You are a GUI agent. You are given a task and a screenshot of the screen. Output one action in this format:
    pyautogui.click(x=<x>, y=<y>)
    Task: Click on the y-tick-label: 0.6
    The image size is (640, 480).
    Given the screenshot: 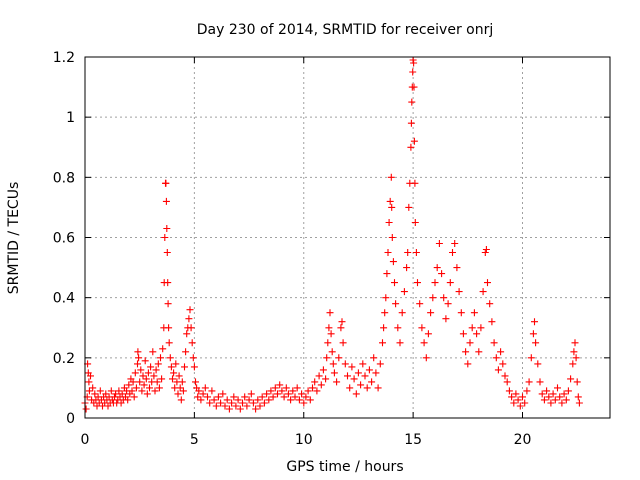 What is the action you would take?
    pyautogui.click(x=64, y=239)
    